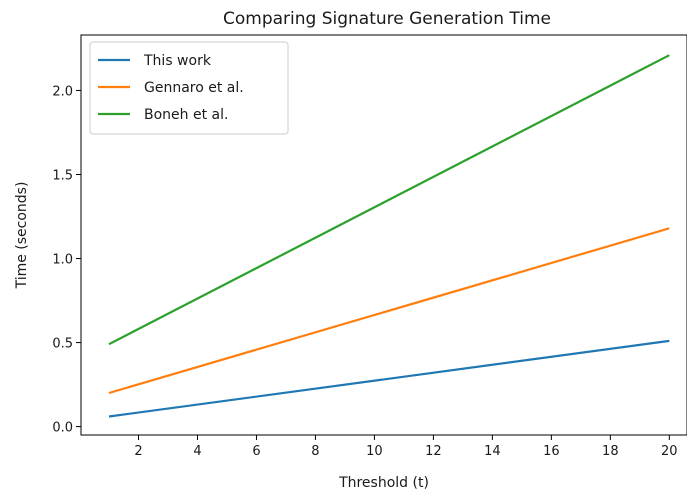  I want to click on x-axis: 2 4 6 8 10 12 14 16 18 20, so click(406, 447).